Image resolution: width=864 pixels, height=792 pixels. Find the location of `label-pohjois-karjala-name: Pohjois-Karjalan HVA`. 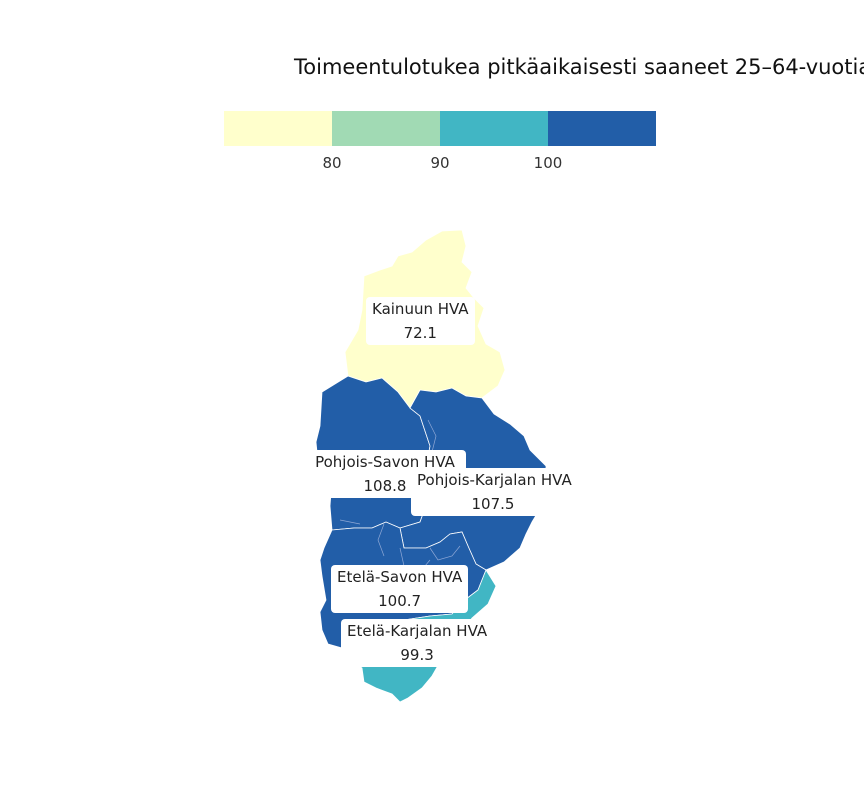

label-pohjois-karjala-name: Pohjois-Karjalan HVA is located at coordinates (494, 480).